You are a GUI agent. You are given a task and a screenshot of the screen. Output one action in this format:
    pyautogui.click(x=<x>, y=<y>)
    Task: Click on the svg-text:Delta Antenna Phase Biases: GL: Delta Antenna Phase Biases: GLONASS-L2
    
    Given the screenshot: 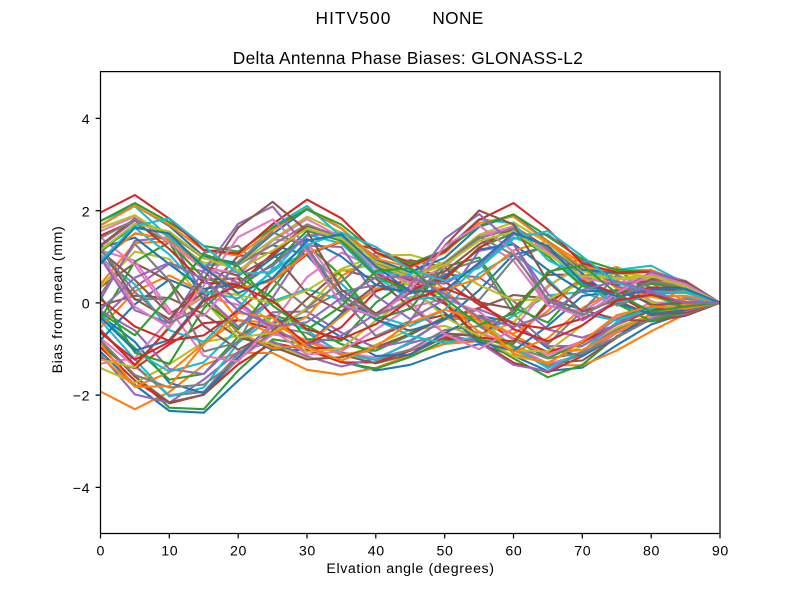 What is the action you would take?
    pyautogui.click(x=408, y=58)
    